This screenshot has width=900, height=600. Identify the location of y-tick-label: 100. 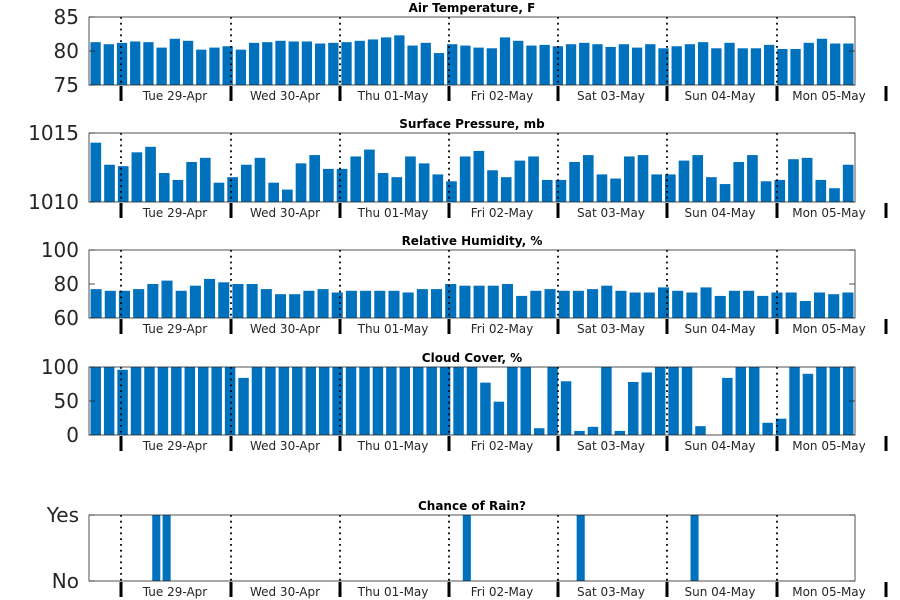
(60, 367).